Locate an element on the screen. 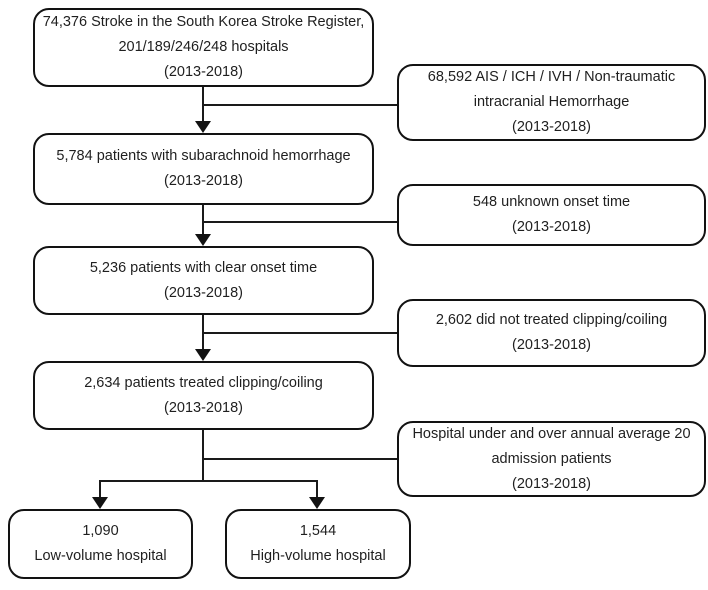 The image size is (708, 590). box-text-line: intracranial Hemorrhage is located at coordinates (551, 102).